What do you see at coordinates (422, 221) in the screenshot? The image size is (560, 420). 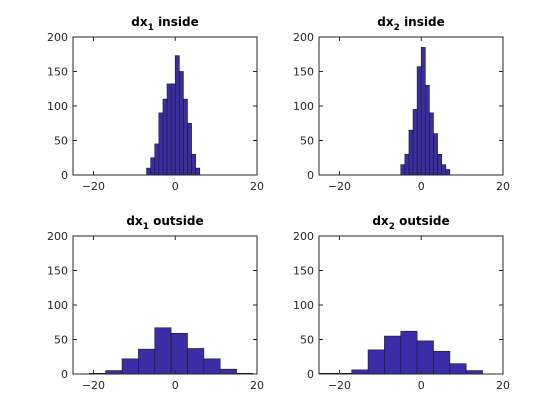 I see `title-suffix: outside` at bounding box center [422, 221].